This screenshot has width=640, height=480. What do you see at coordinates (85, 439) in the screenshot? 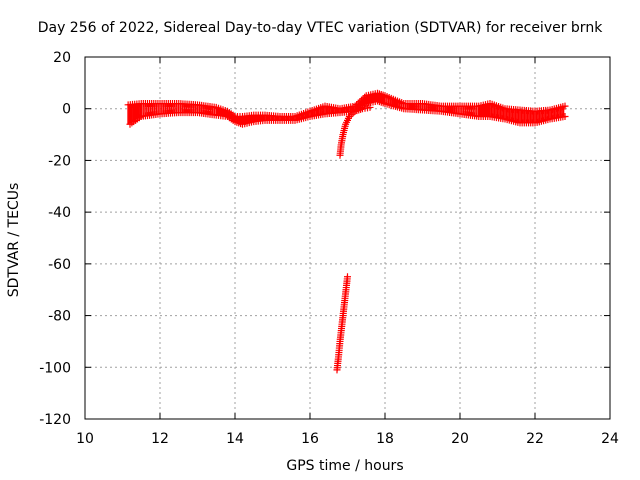
I see `x-tick-label: 10` at bounding box center [85, 439].